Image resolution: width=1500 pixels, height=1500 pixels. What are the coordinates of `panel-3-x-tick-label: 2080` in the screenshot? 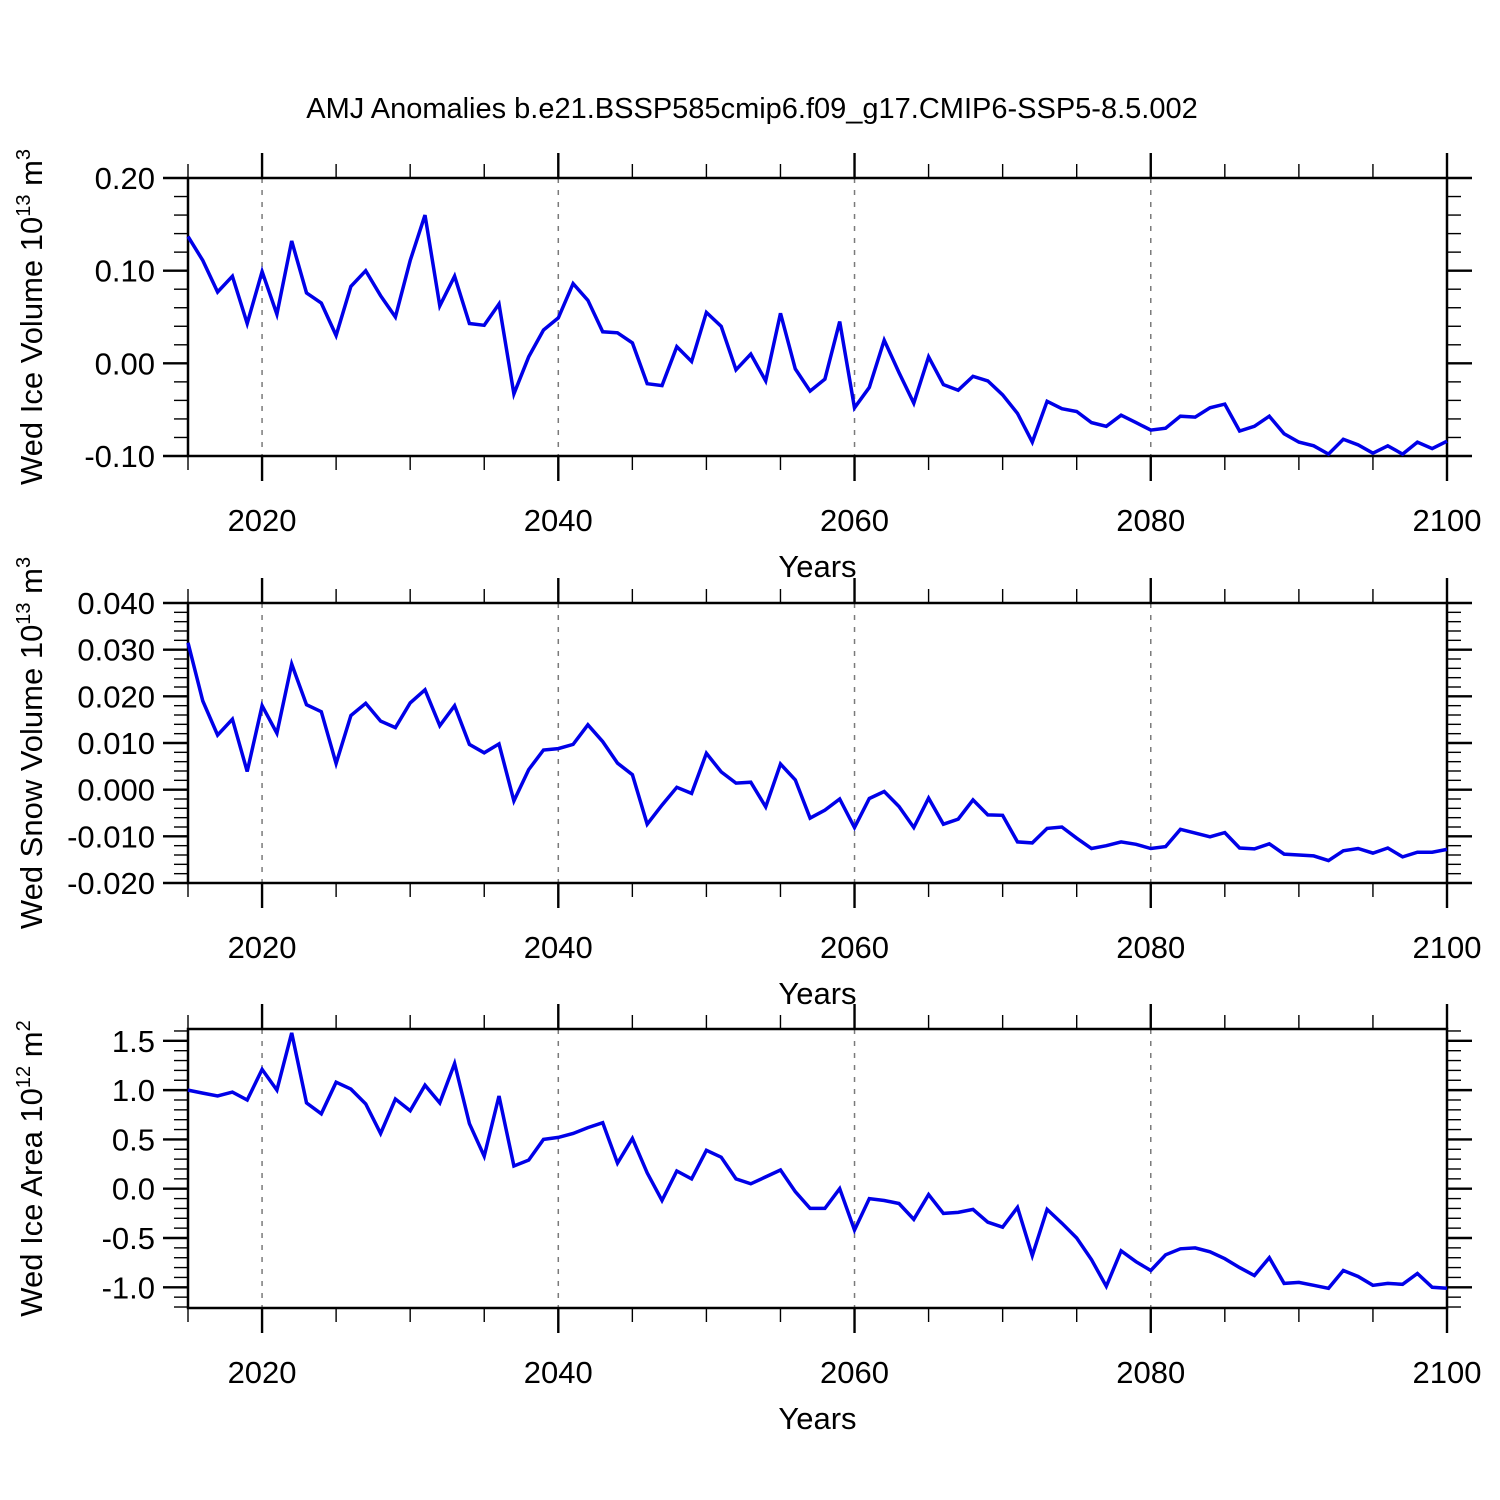 It's located at (1150, 1372).